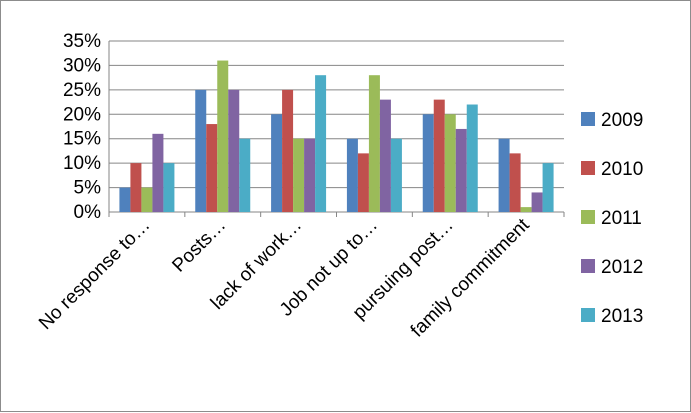 This screenshot has width=691, height=413. I want to click on y-tick-label: 0%, so click(88, 212).